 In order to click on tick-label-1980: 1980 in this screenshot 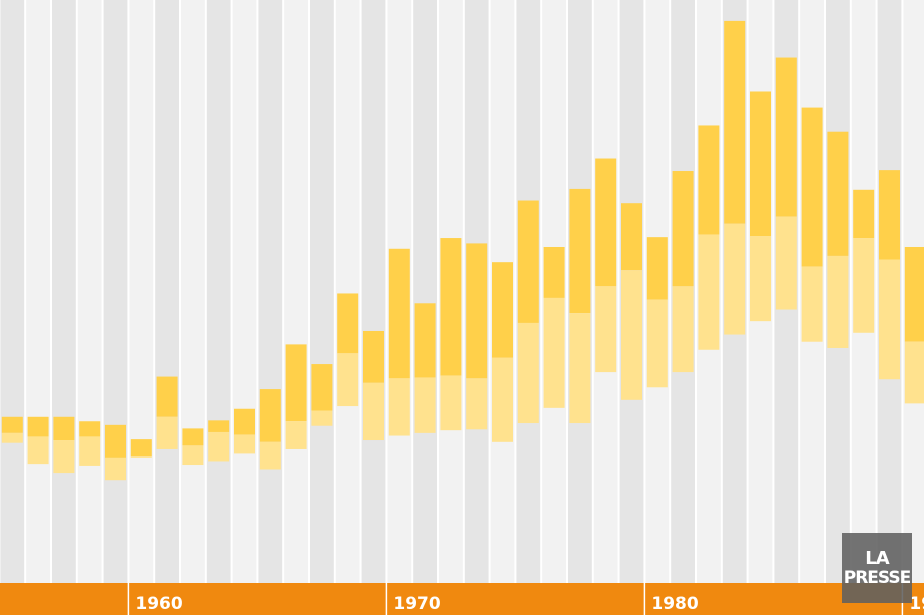, I will do `click(674, 604)`.